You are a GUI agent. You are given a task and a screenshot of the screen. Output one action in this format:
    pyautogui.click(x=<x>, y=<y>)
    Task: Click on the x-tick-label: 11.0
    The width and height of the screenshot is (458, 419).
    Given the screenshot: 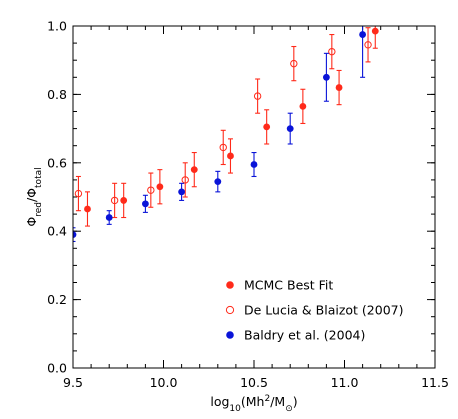 What is the action you would take?
    pyautogui.click(x=345, y=382)
    